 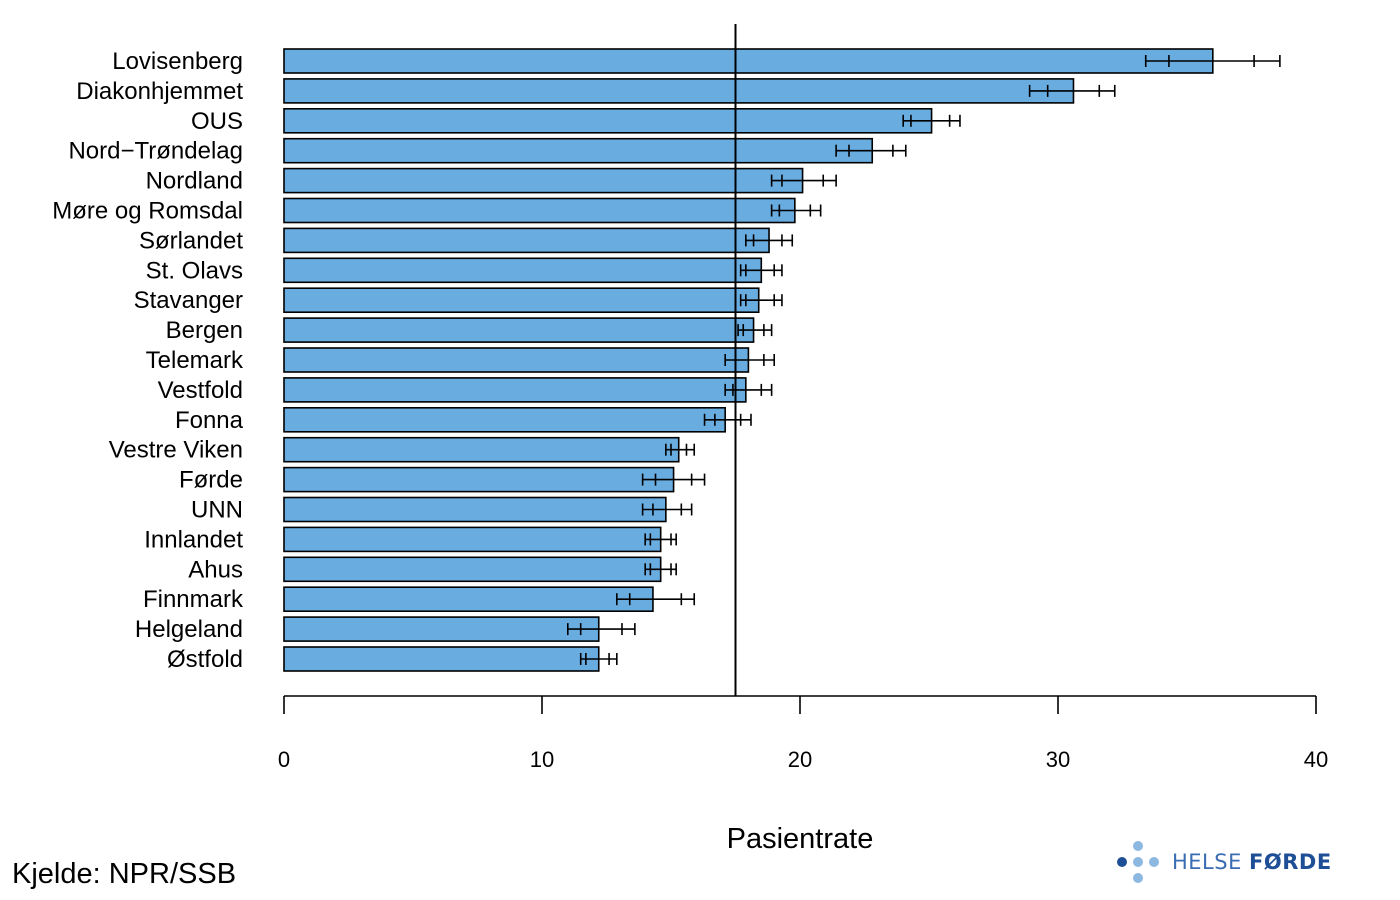 I want to click on category-label-telemark: Telemark, so click(x=195, y=360).